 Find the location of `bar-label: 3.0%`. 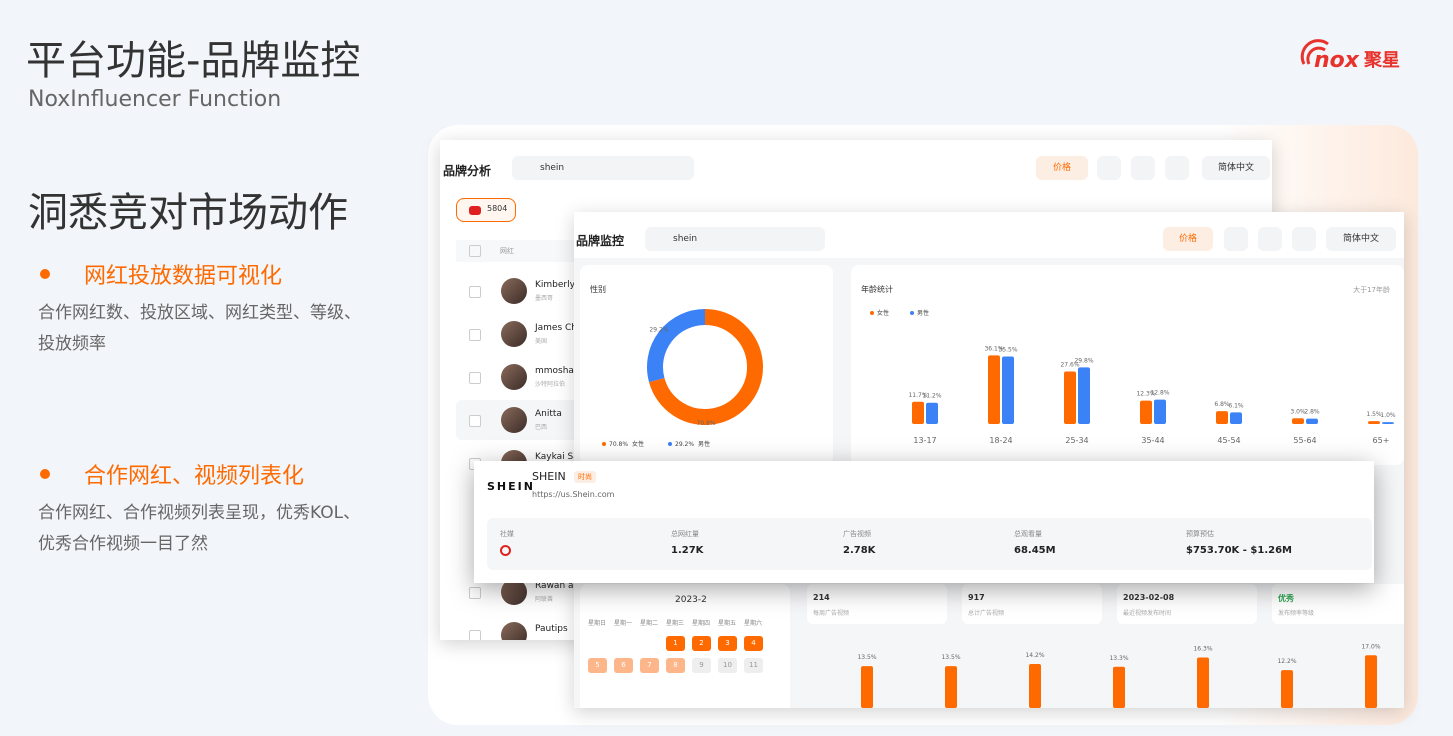

bar-label: 3.0% is located at coordinates (1298, 411).